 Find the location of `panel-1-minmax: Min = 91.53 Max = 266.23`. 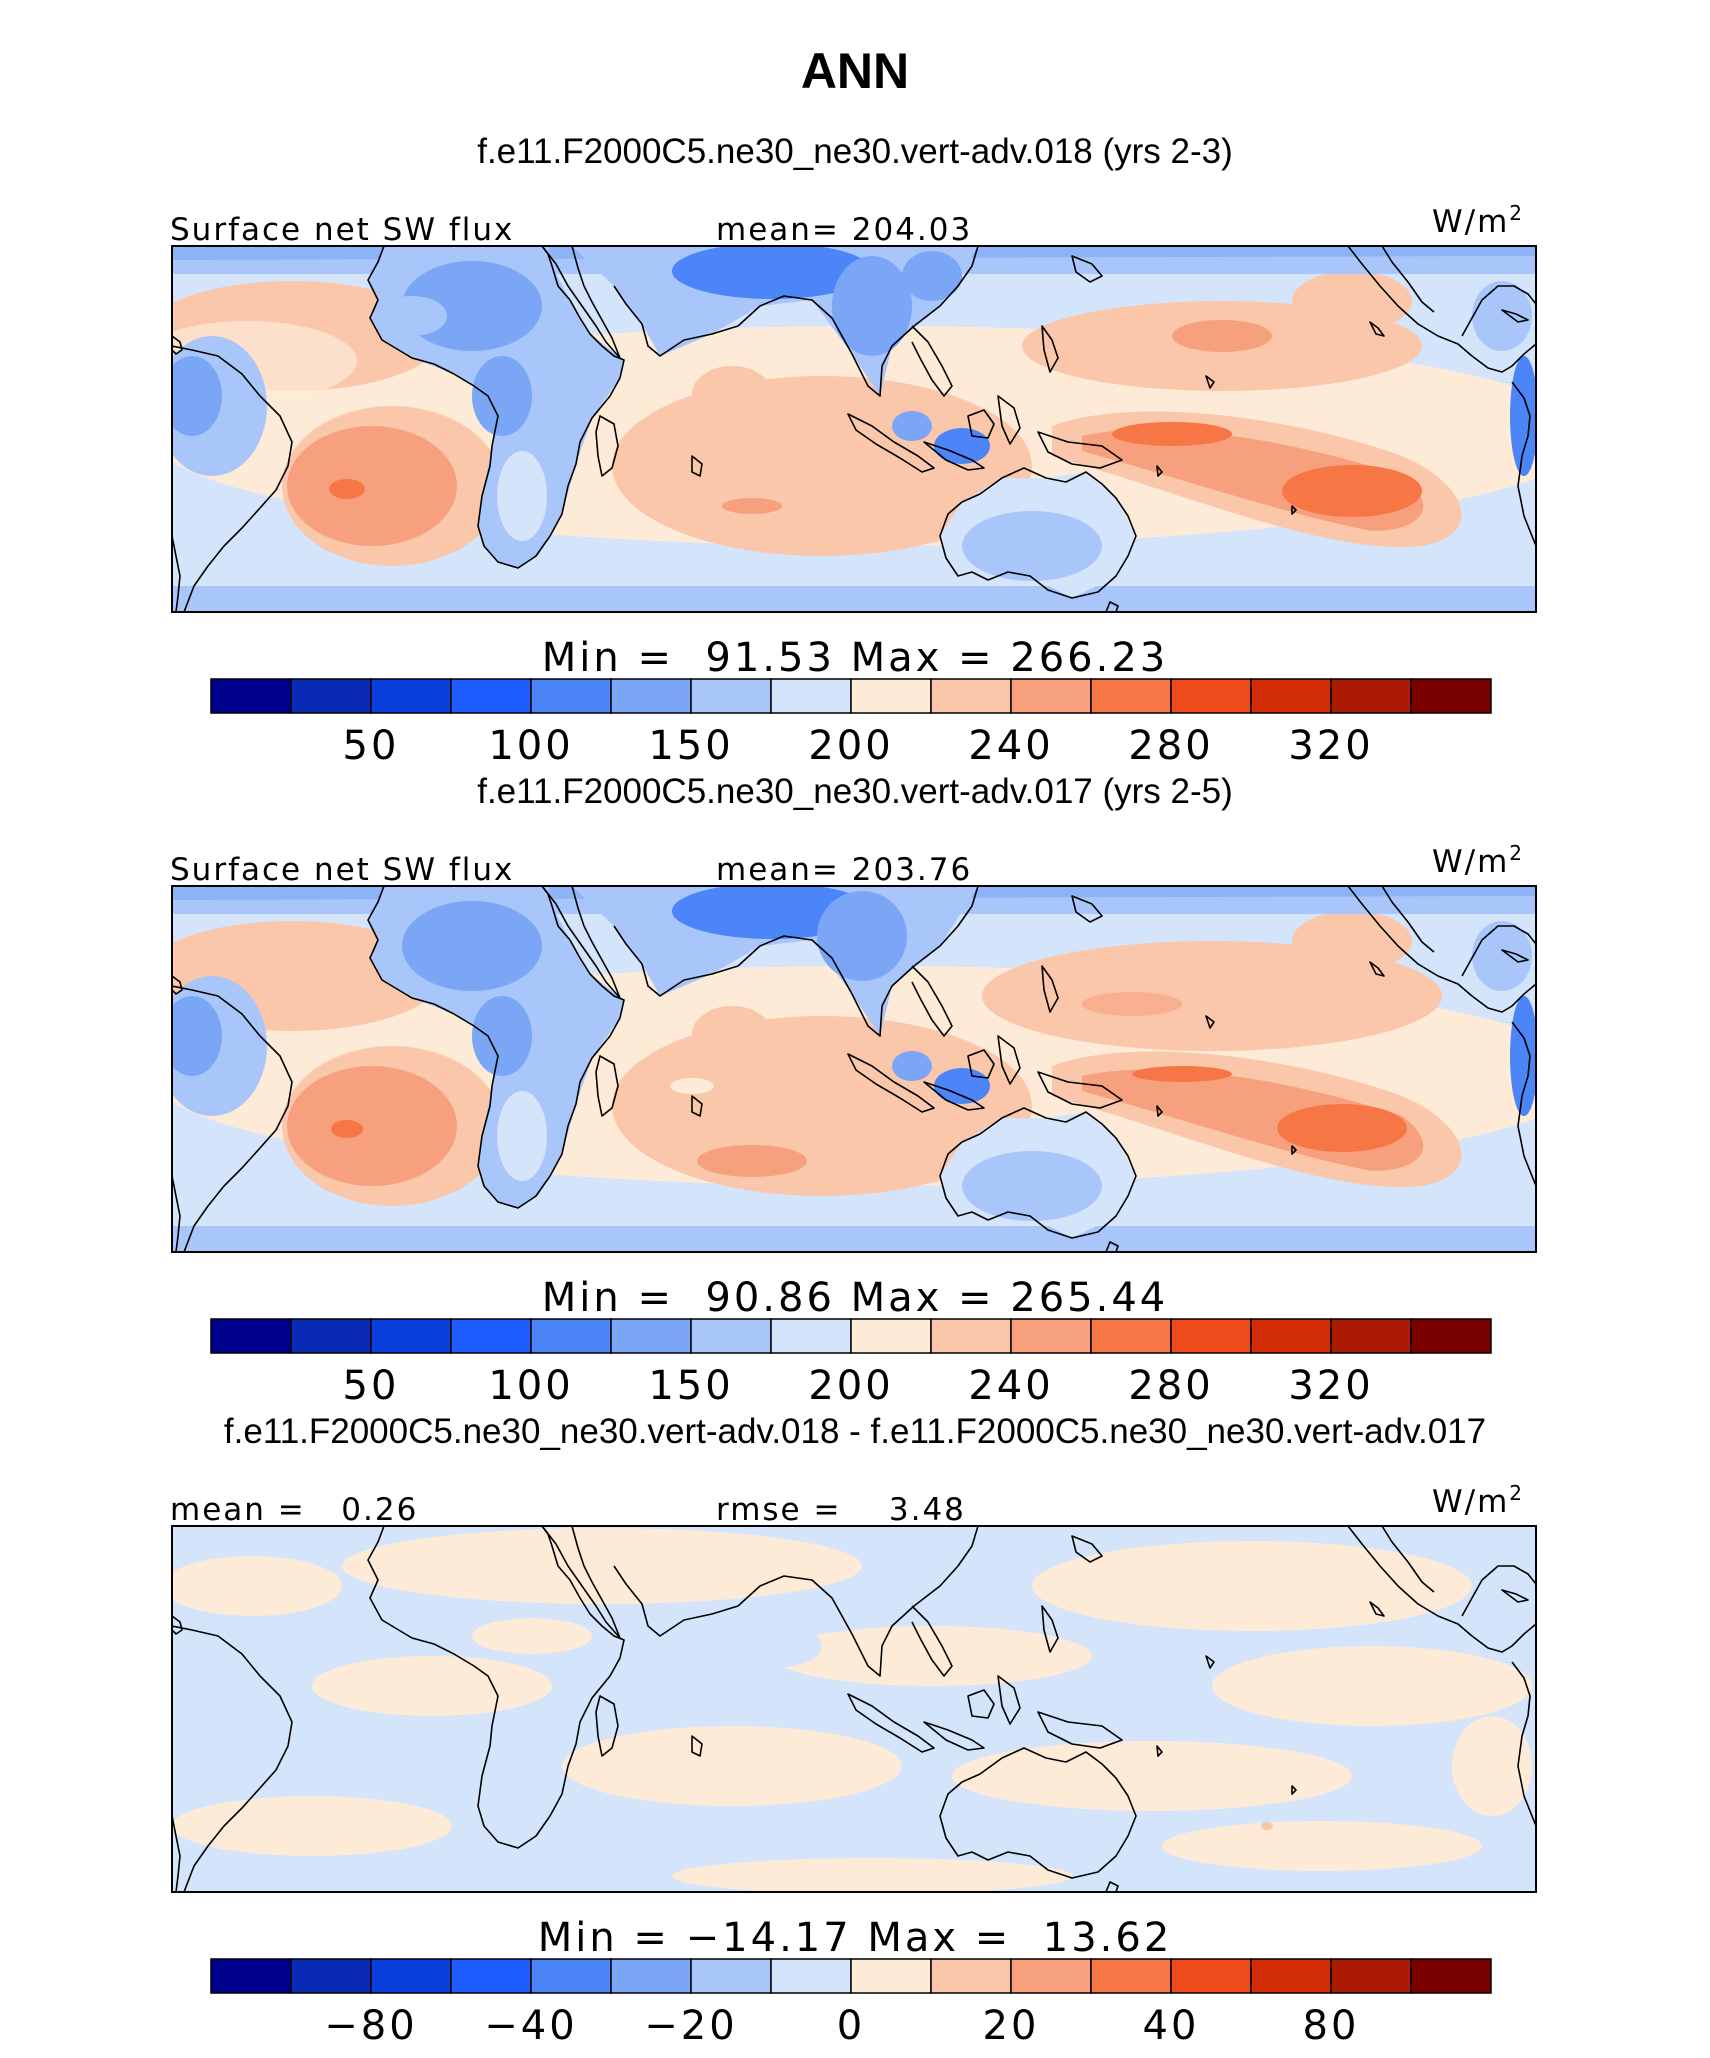

panel-1-minmax: Min = 91.53 Max = 266.23 is located at coordinates (855, 658).